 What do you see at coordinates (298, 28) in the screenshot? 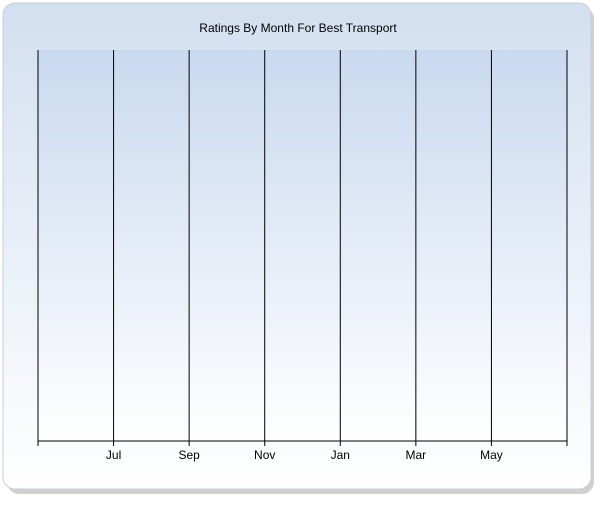
I see `chart-title: Ratings By Month For Best Transport` at bounding box center [298, 28].